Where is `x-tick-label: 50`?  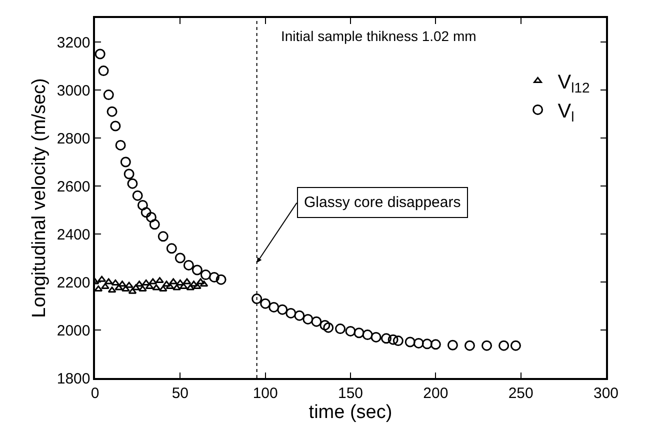
x-tick-label: 50 is located at coordinates (180, 393).